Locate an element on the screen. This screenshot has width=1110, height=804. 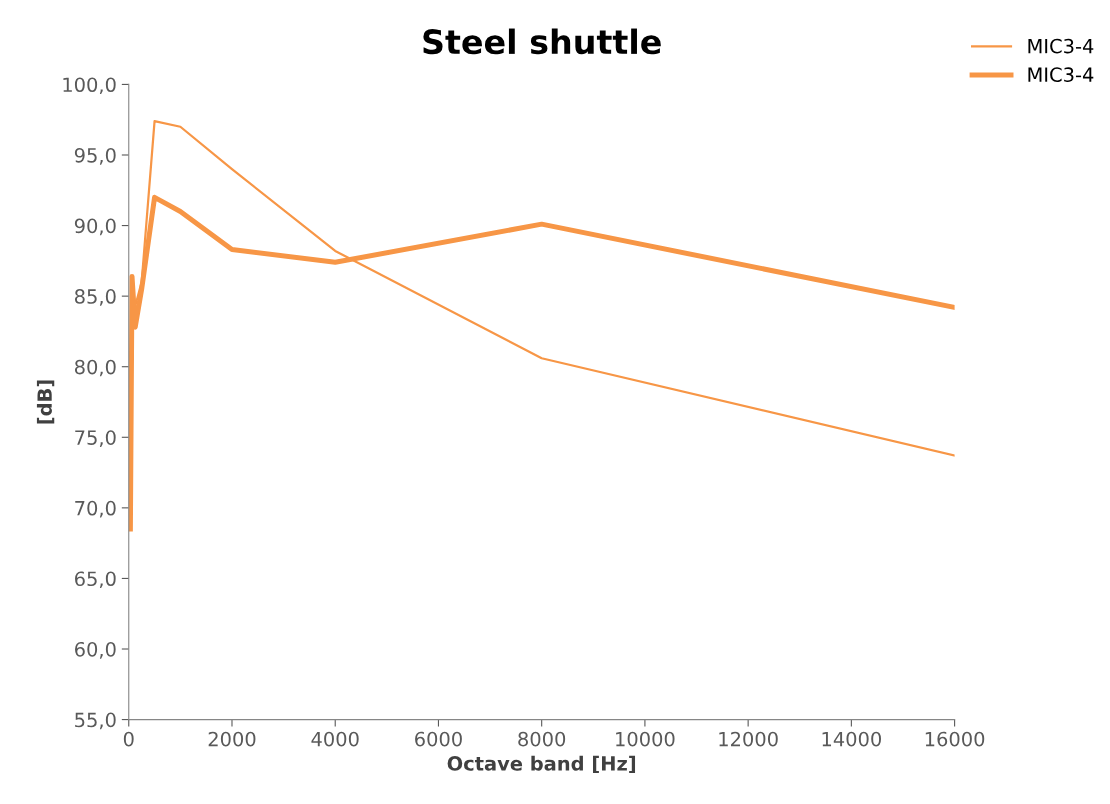
y-tick-label: 60,0 is located at coordinates (95, 650).